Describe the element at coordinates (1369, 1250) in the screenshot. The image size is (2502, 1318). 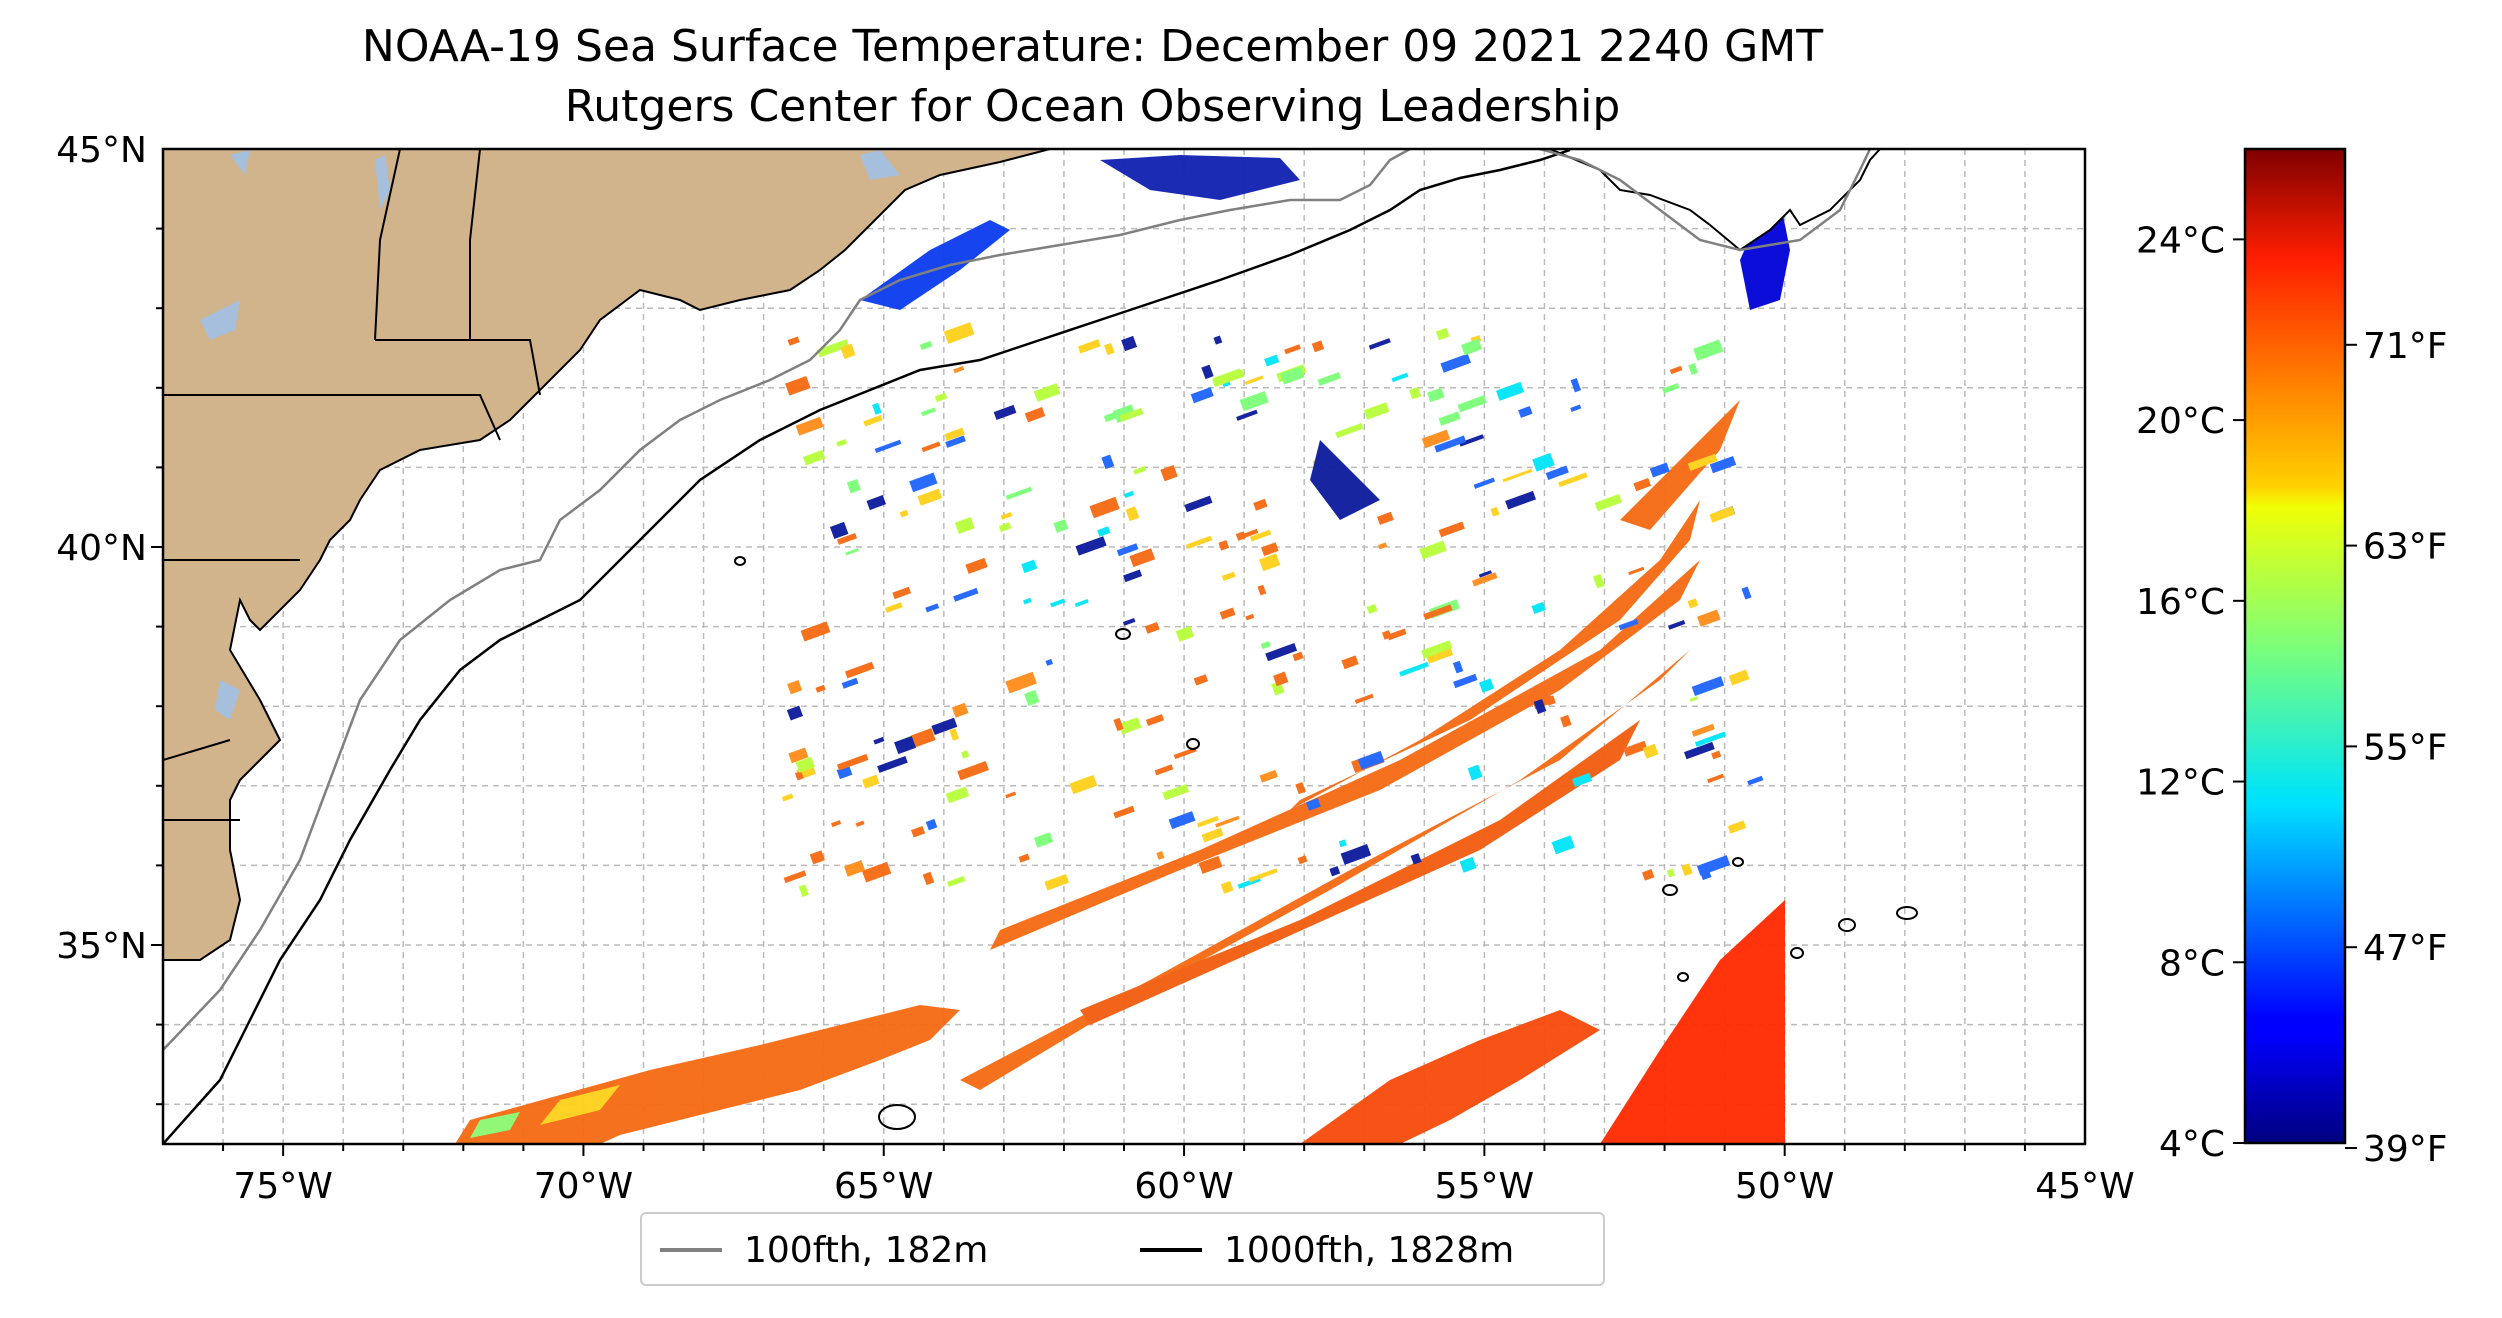
I see `legend-label: 1000fth, 1828m` at that location.